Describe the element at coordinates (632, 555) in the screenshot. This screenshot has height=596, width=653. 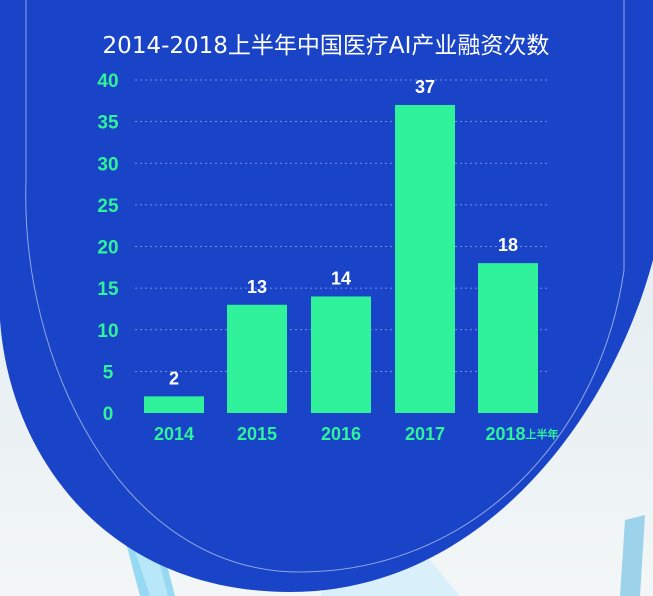
I see `decorative-shape-right` at that location.